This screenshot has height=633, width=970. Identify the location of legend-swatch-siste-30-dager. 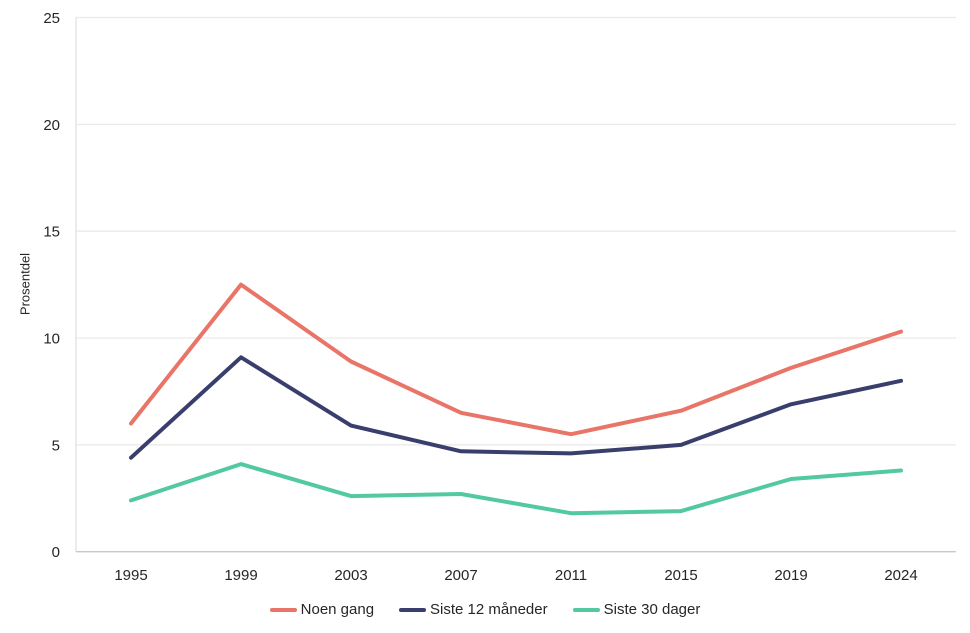
(586, 610).